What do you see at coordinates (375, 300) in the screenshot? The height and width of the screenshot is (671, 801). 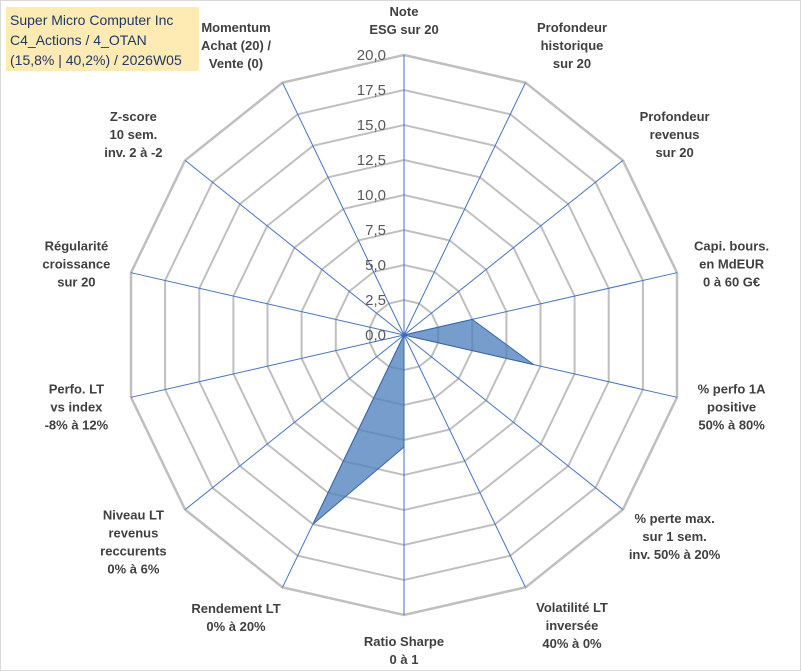 I see `tick-label: 2,5` at bounding box center [375, 300].